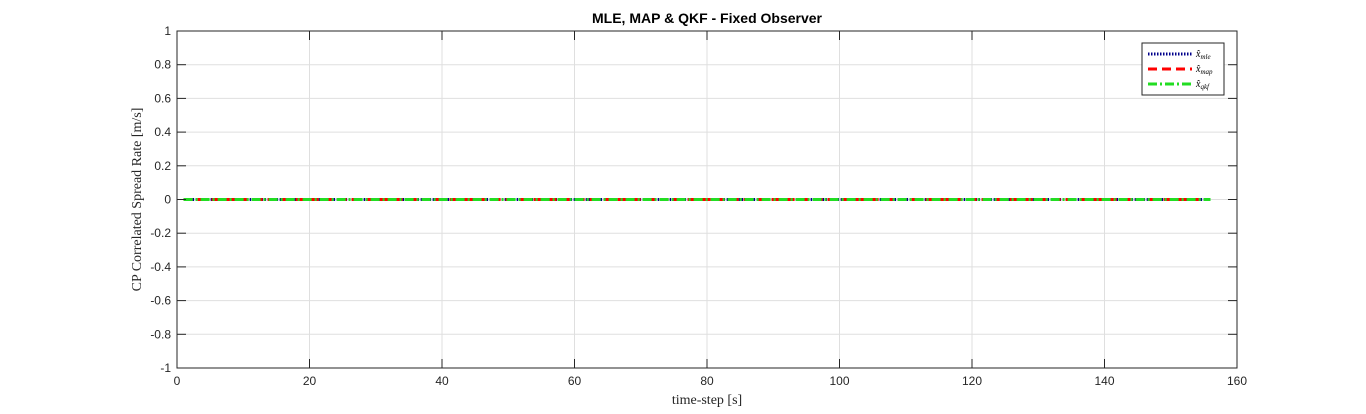 The height and width of the screenshot is (414, 1366). I want to click on y-tick-label: 0.6, so click(162, 98).